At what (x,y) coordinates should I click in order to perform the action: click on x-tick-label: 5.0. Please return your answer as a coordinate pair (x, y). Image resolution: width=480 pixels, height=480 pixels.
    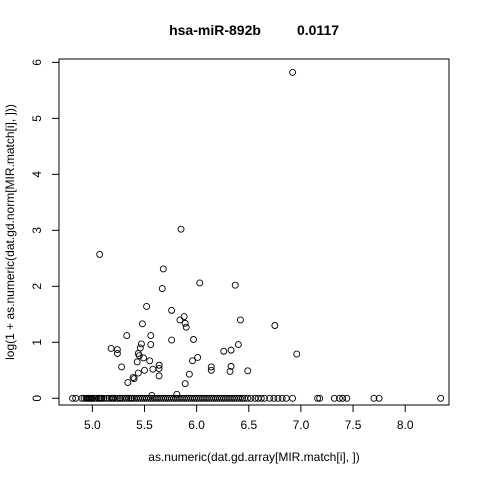
    Looking at the image, I should click on (92, 425).